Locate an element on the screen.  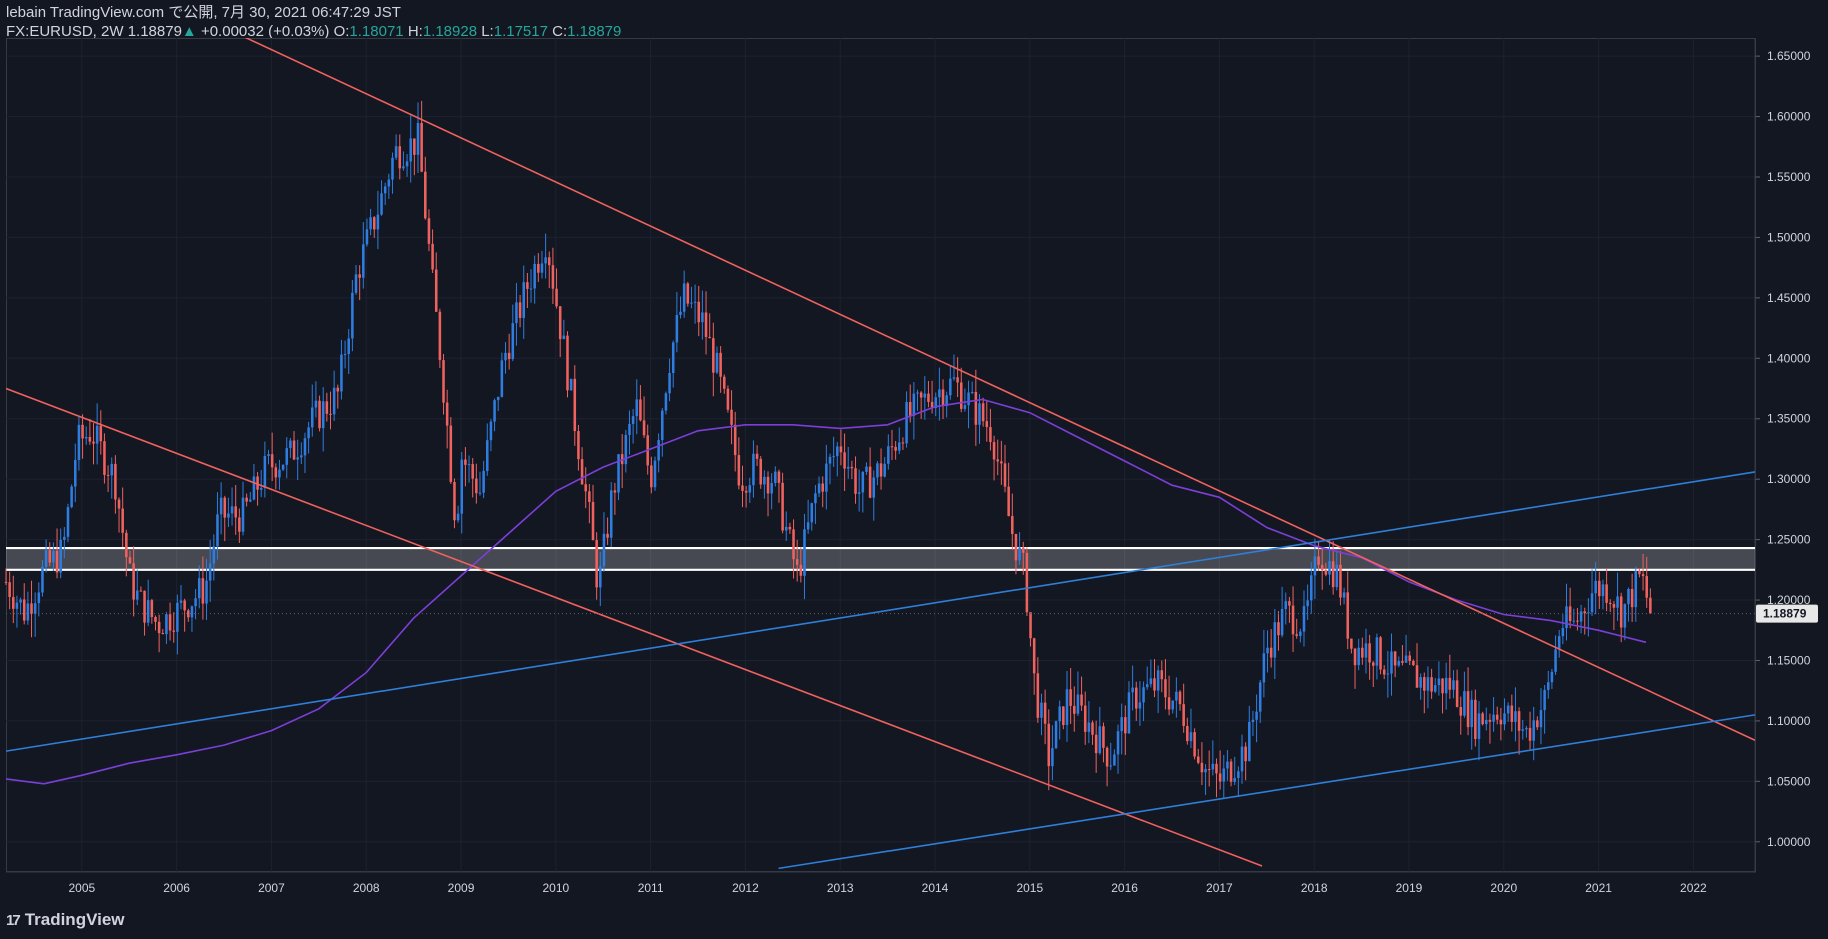
x-tick-label: 2014 is located at coordinates (935, 888).